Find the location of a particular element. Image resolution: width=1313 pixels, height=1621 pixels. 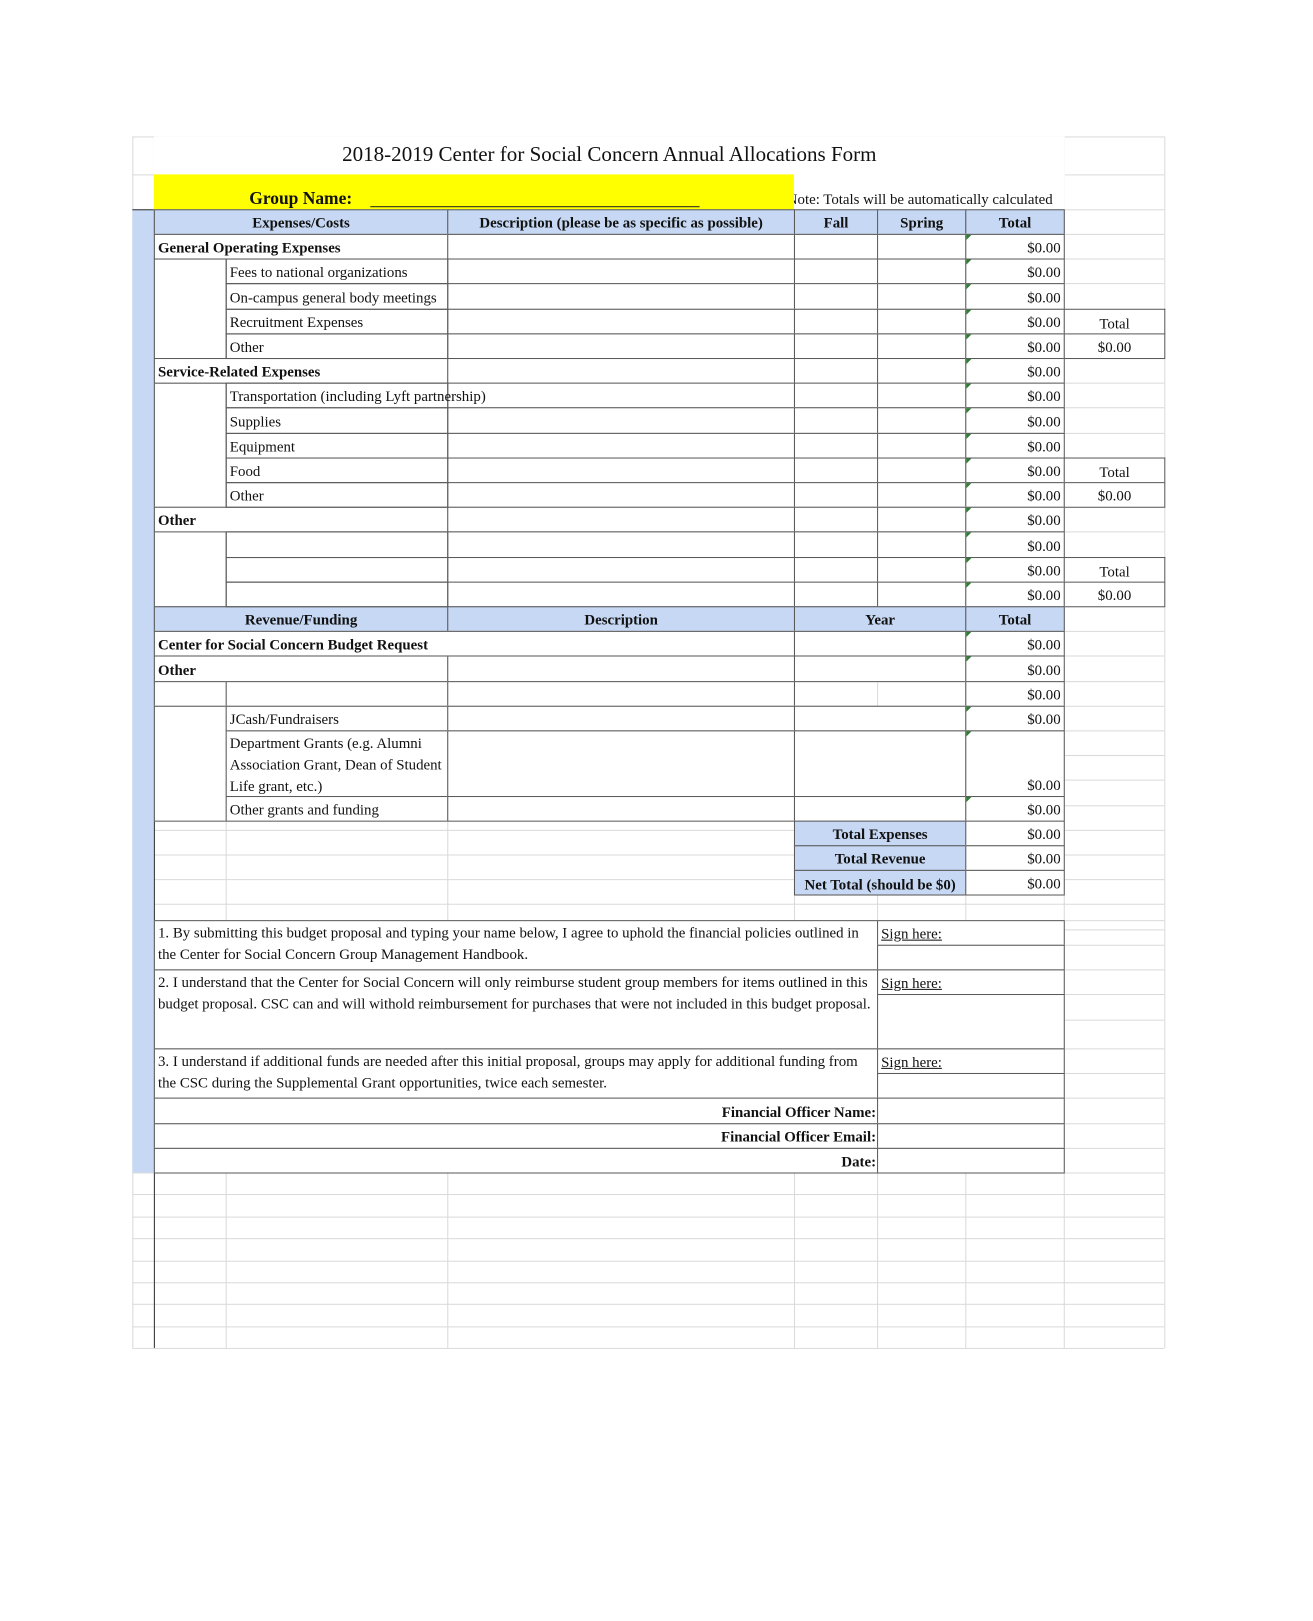

revenue-header: Revenue/Funding is located at coordinates (301, 619).